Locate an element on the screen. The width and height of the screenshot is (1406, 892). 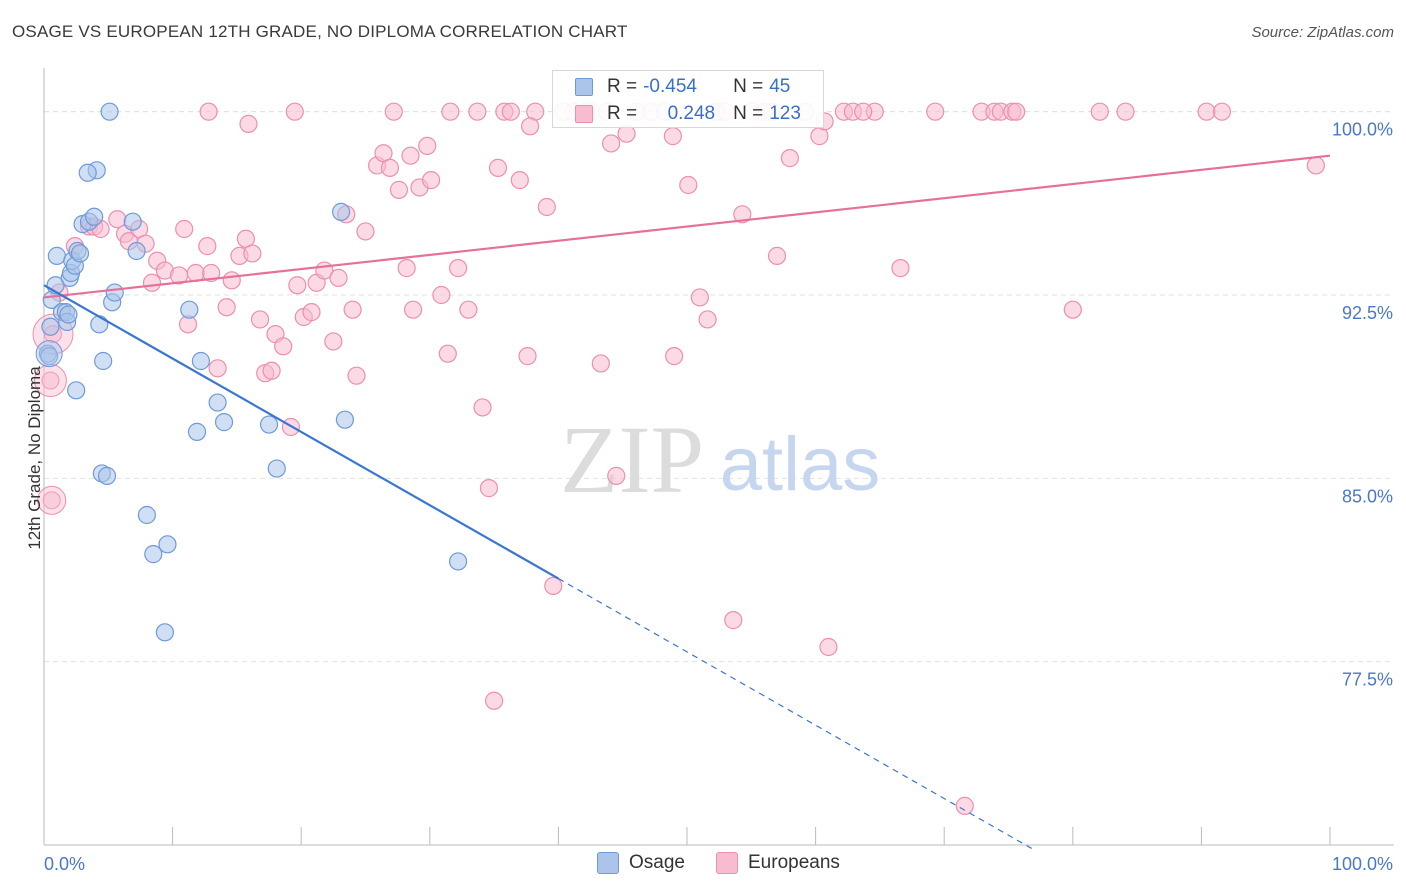
legend-item-europeans: Europeans is located at coordinates (778, 863).